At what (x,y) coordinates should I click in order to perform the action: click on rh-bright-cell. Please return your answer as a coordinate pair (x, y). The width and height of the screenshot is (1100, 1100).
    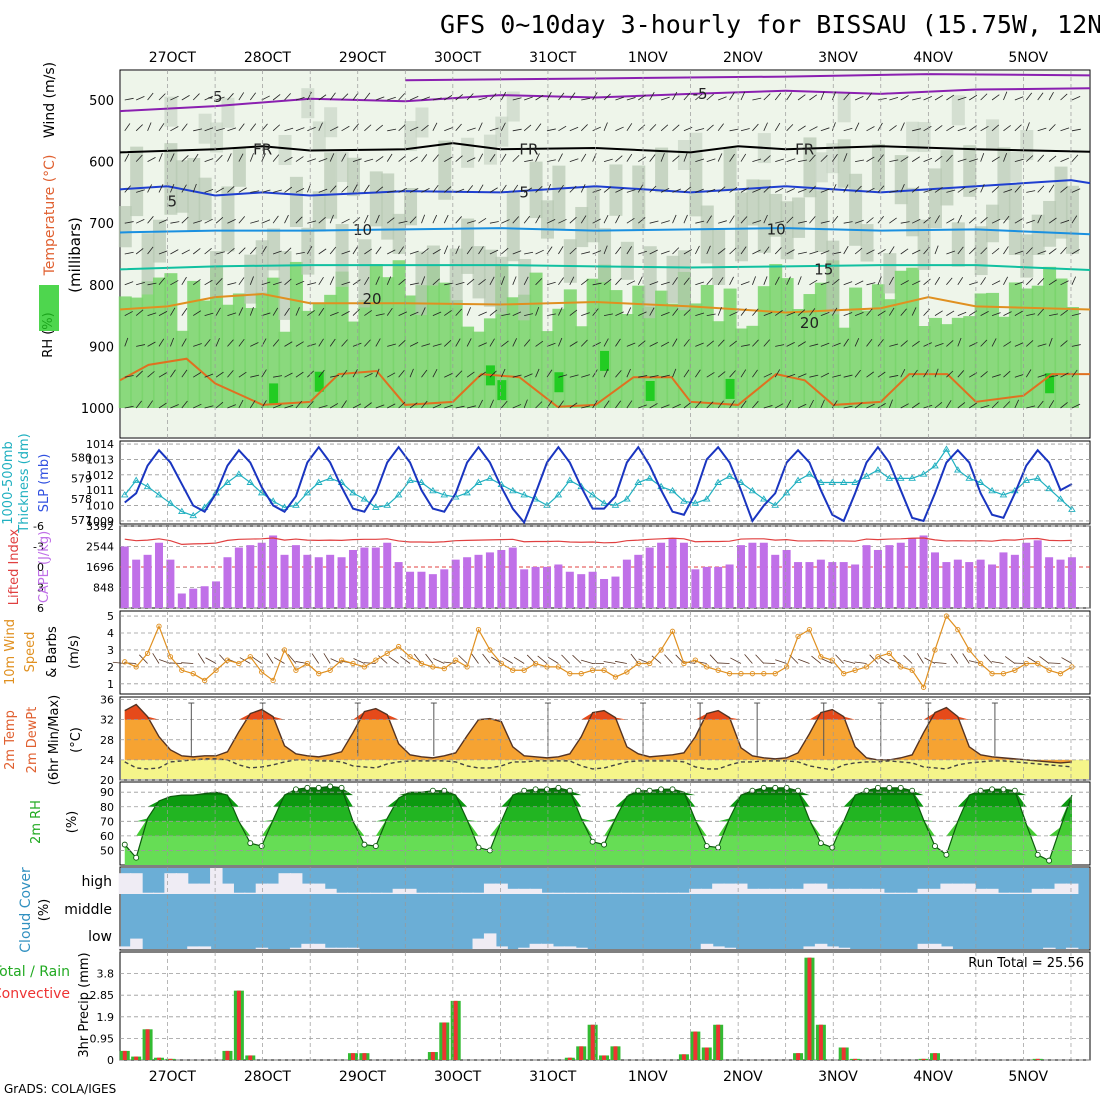
    Looking at the image, I should click on (605, 360).